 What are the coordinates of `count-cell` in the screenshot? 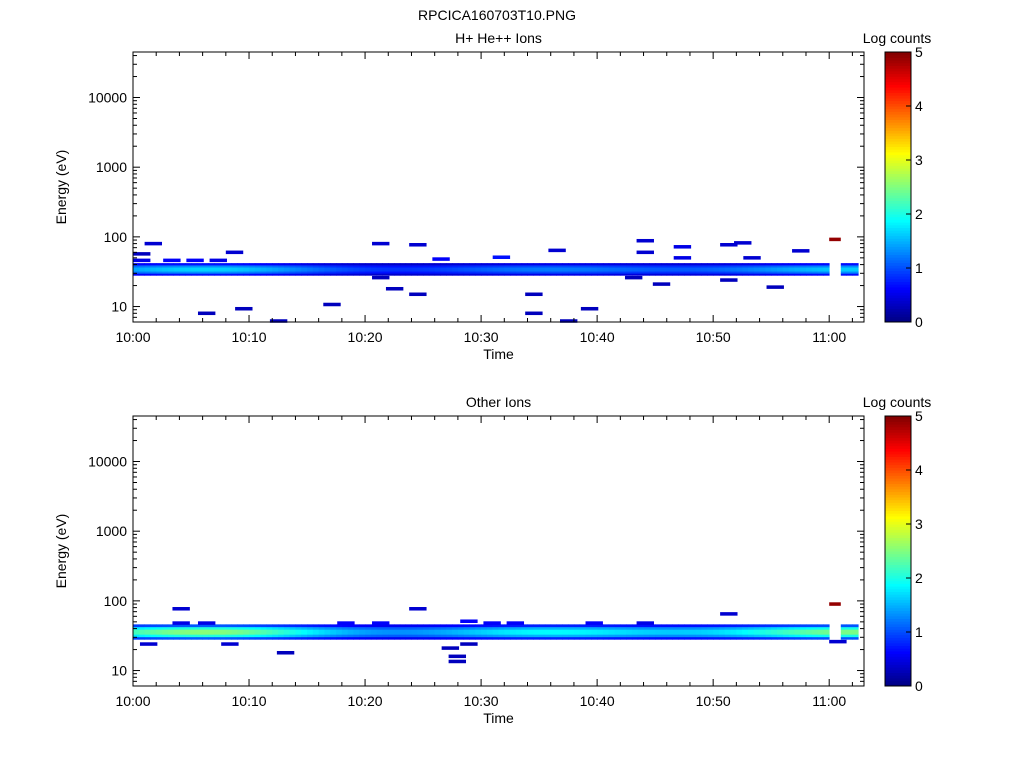 It's located at (835, 604).